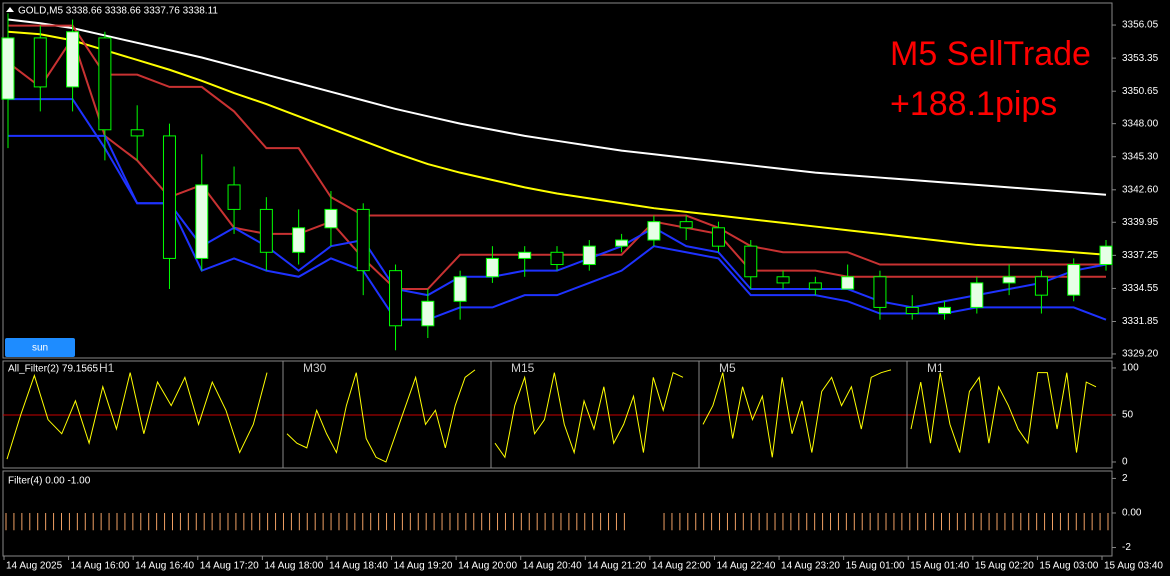 The height and width of the screenshot is (576, 1170). What do you see at coordinates (1068, 566) in the screenshot?
I see `x-tick-label: 15 Aug 03:00` at bounding box center [1068, 566].